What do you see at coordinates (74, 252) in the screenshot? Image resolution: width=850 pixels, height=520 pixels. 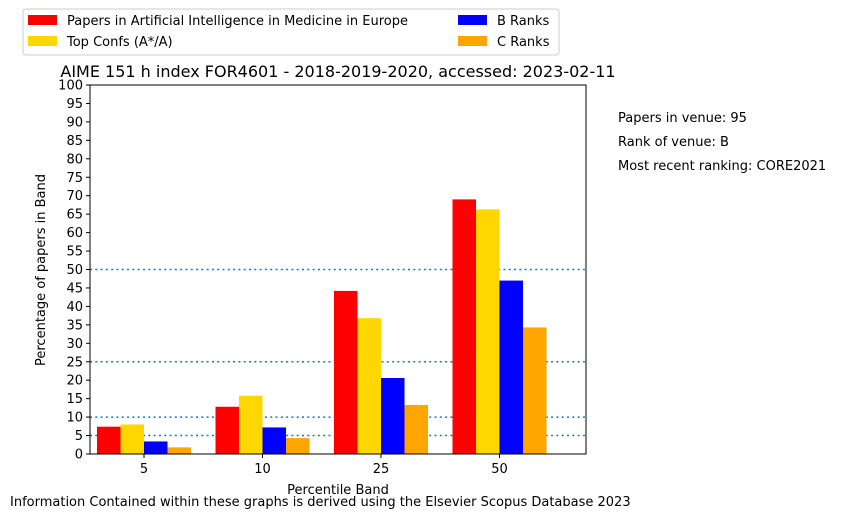 I see `y-tick-label: 55` at bounding box center [74, 252].